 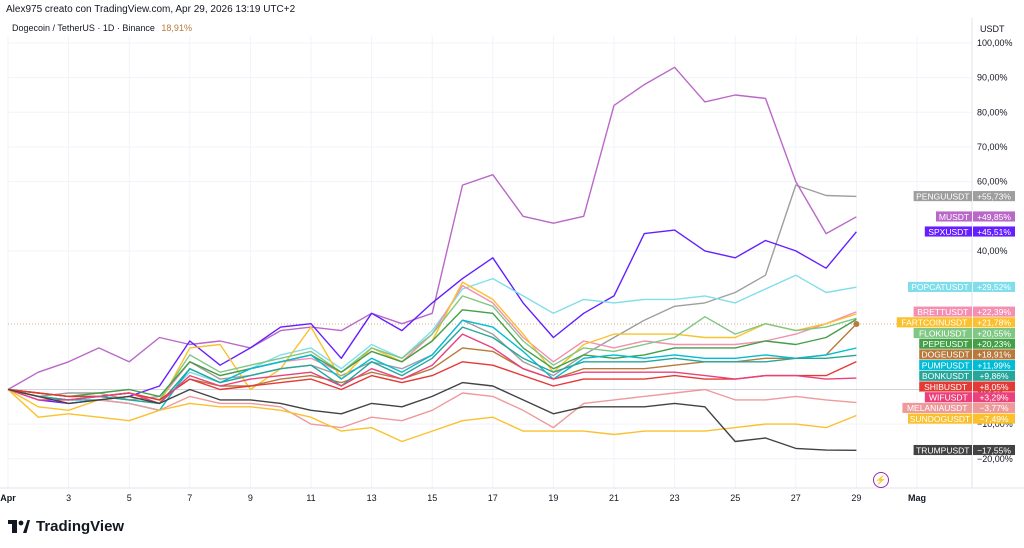 What do you see at coordinates (553, 498) in the screenshot?
I see `x-tick-label: 19` at bounding box center [553, 498].